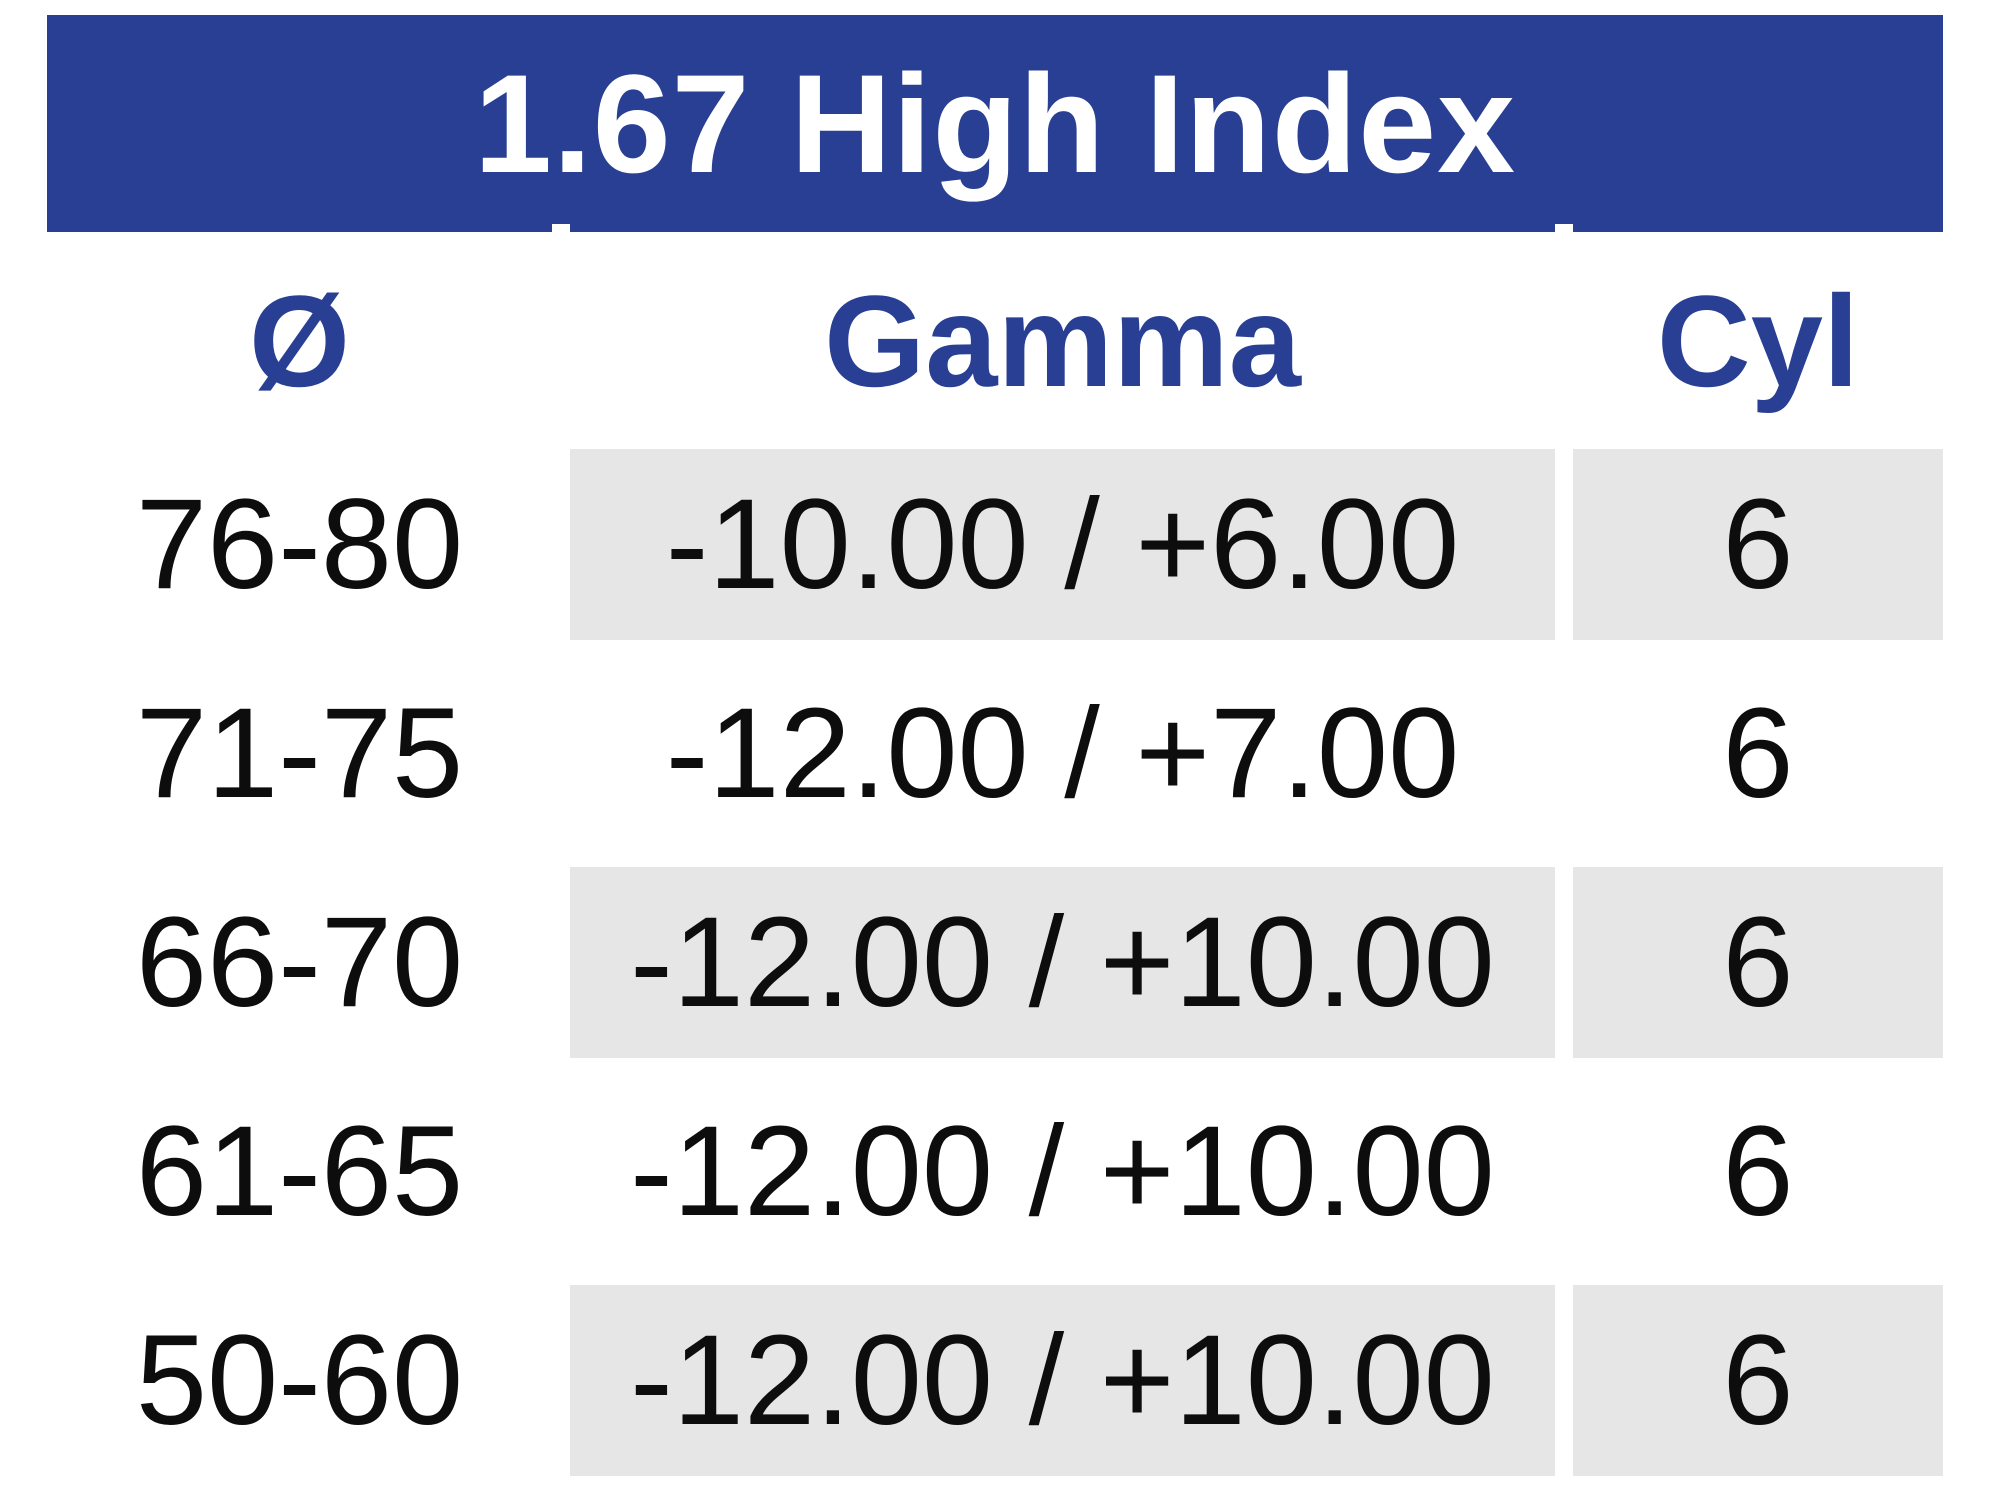 This screenshot has height=1500, width=2000. Describe the element at coordinates (1062, 544) in the screenshot. I see `gamma-cell: -10.00 / +6.00` at that location.